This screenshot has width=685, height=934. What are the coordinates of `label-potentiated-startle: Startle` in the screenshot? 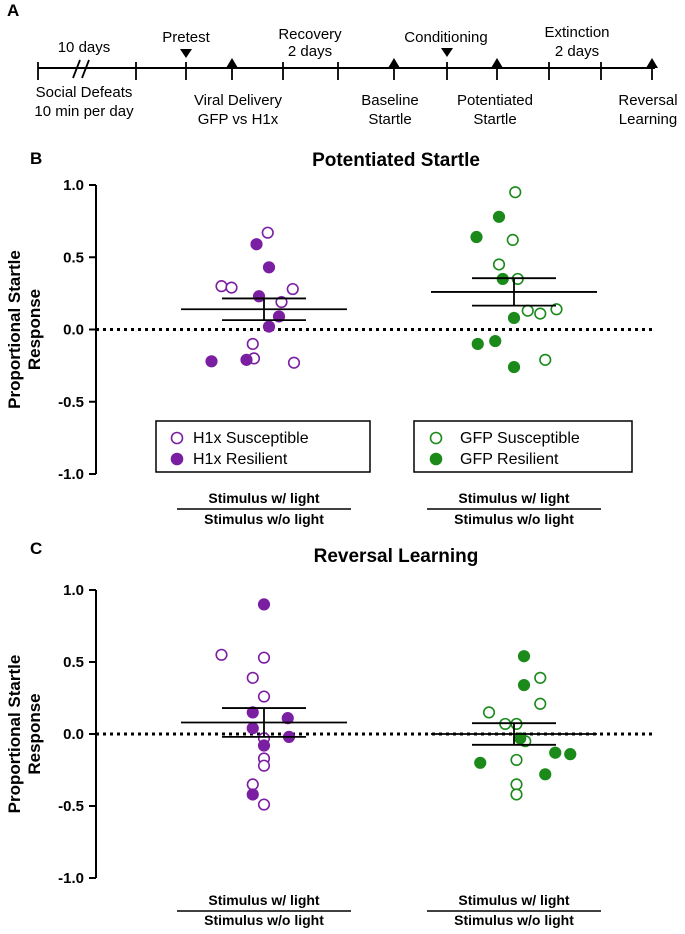 It's located at (494, 119).